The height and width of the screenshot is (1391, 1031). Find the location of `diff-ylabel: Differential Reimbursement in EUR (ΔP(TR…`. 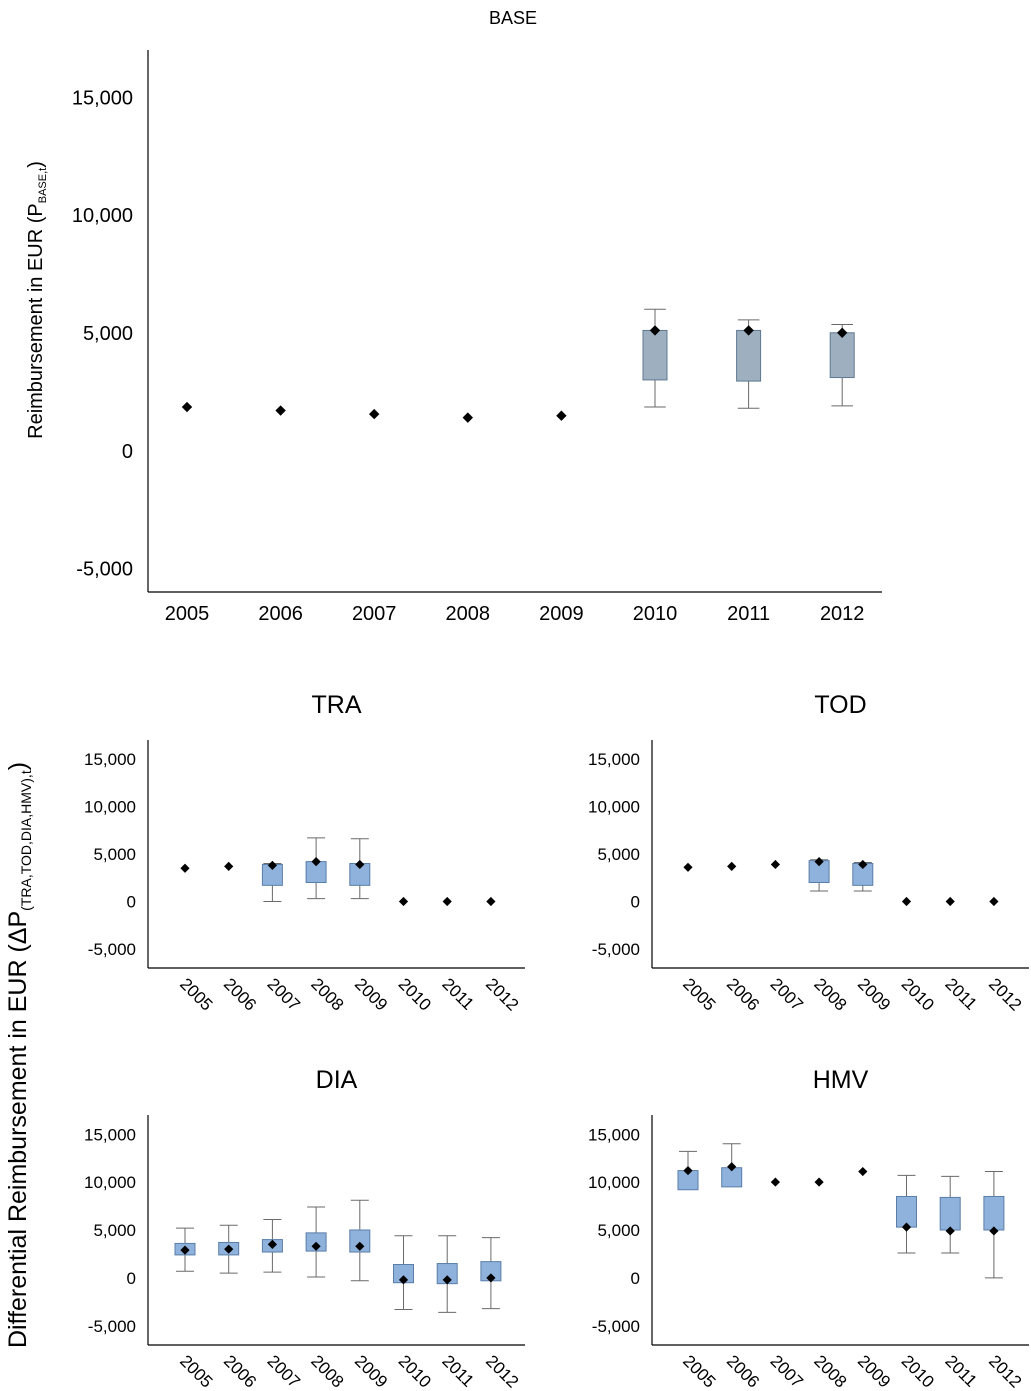

diff-ylabel: Differential Reimbursement in EUR (ΔP(TR… is located at coordinates (19, 1055).